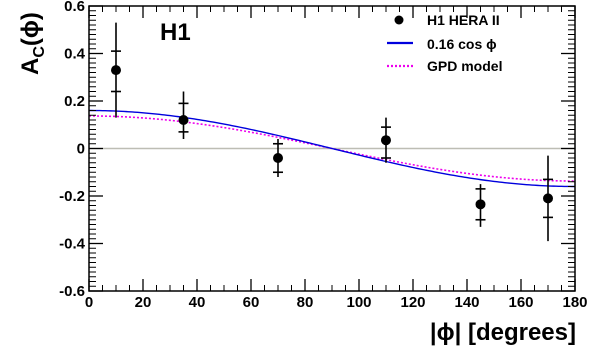  I want to click on y-axis-title: AC(ϕ), so click(32, 43).